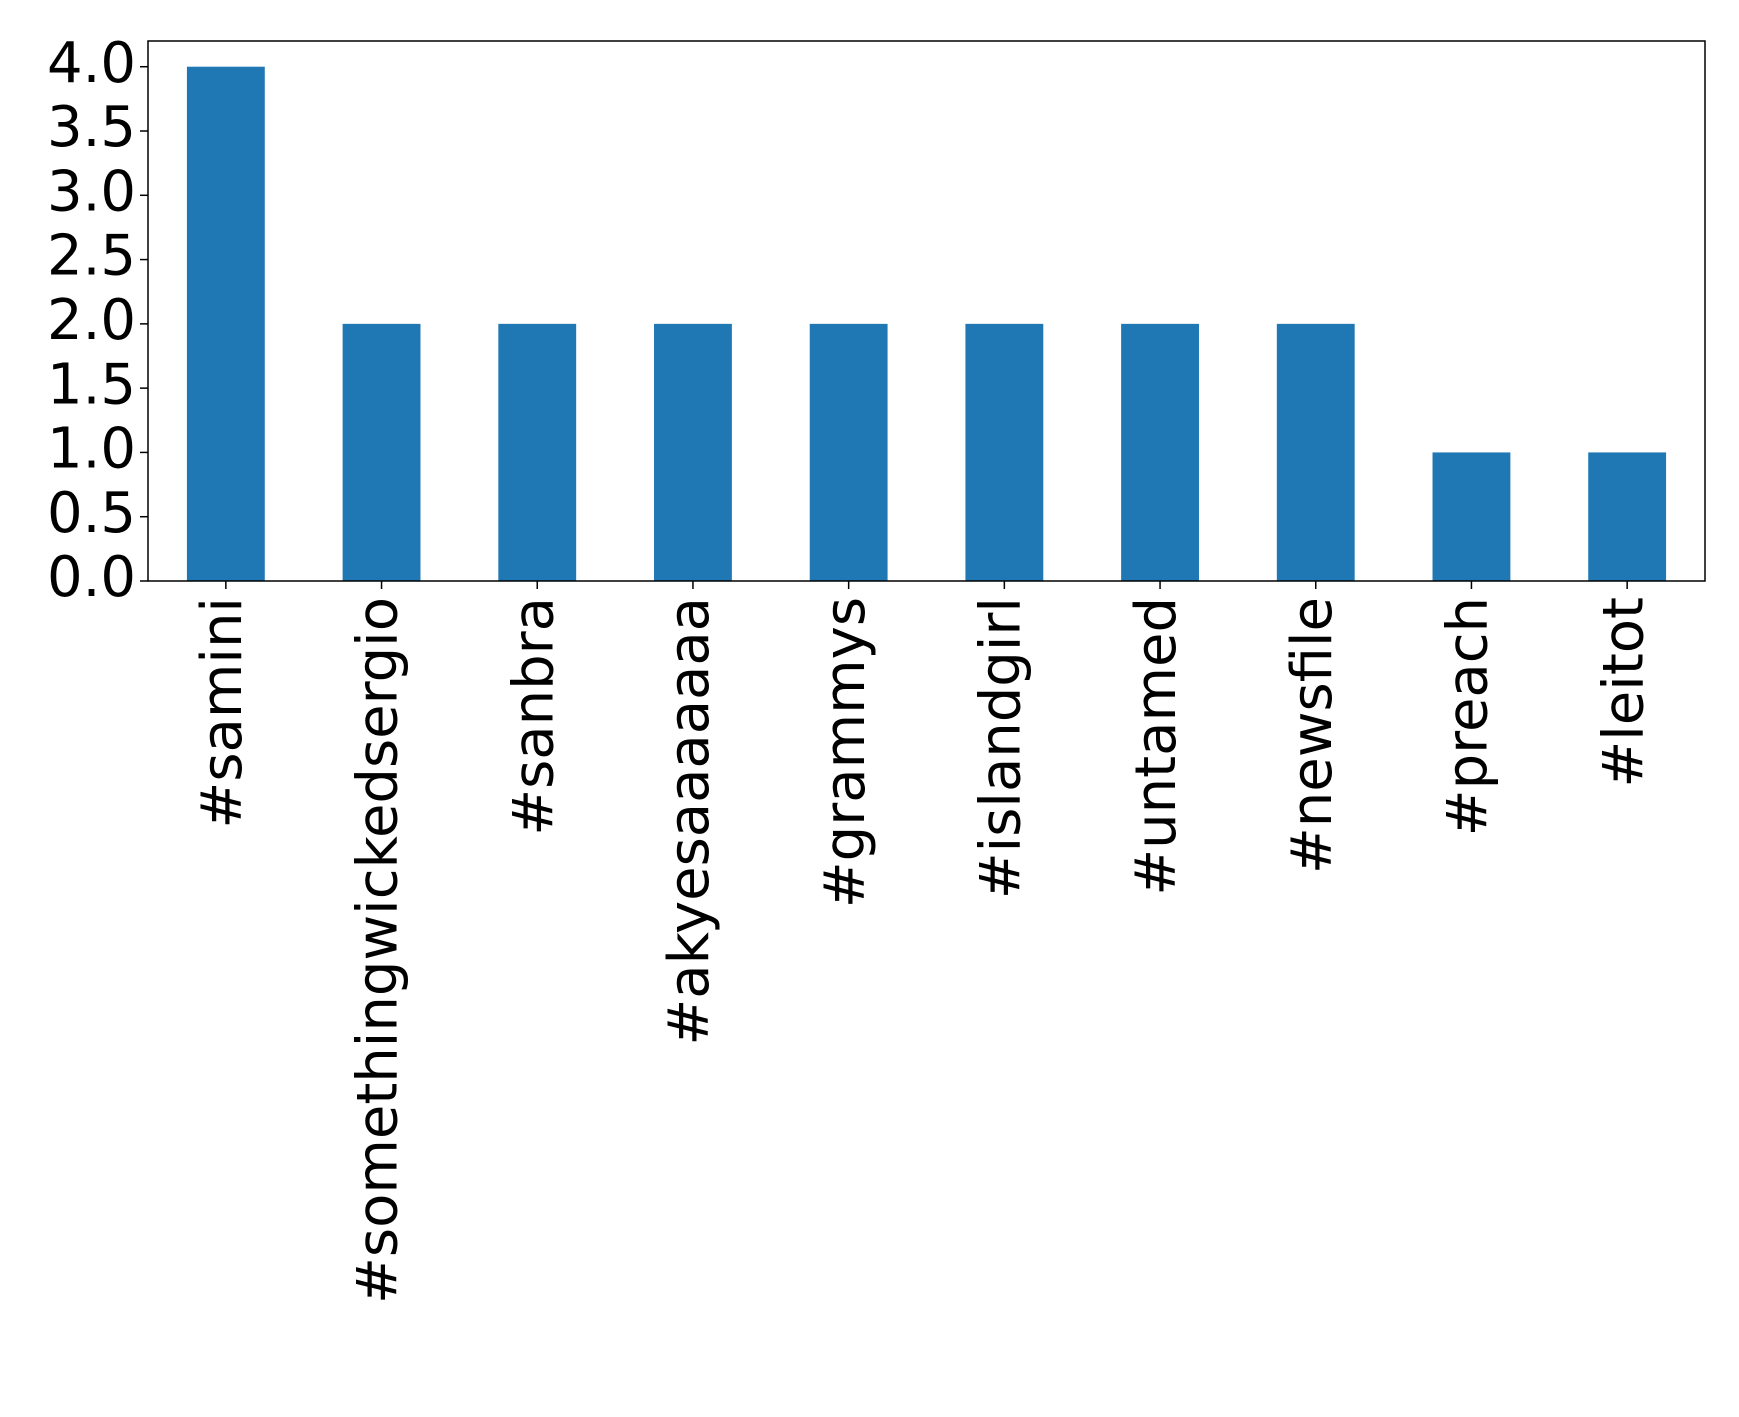 The image size is (1739, 1417). What do you see at coordinates (1623, 692) in the screenshot?
I see `x-tick-label: #leitot` at bounding box center [1623, 692].